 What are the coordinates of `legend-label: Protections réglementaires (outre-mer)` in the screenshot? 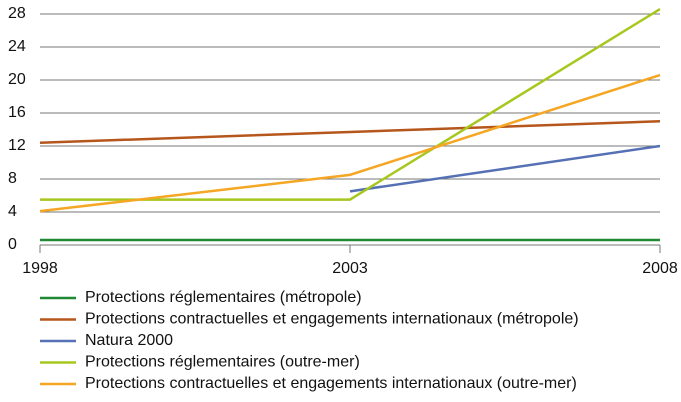 It's located at (222, 362).